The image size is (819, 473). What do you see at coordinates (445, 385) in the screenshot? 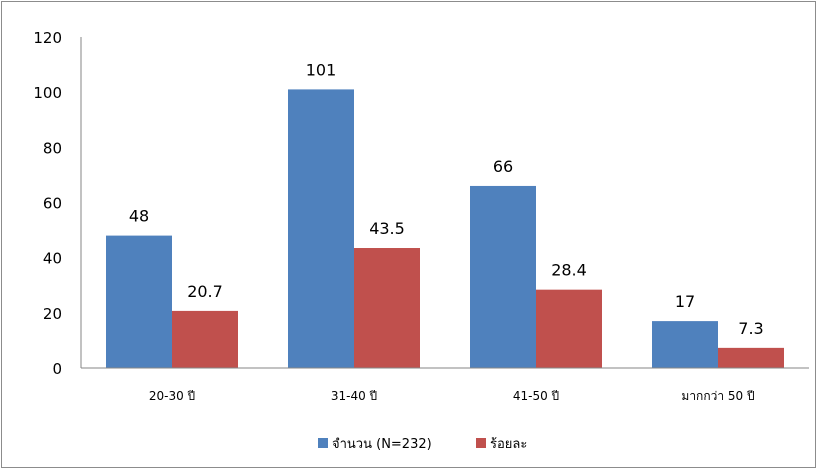
I see `x-axis: 20-30 ปี 31-40 ปี 41-50 ปี มากกว่า 50 ปี` at bounding box center [445, 385].